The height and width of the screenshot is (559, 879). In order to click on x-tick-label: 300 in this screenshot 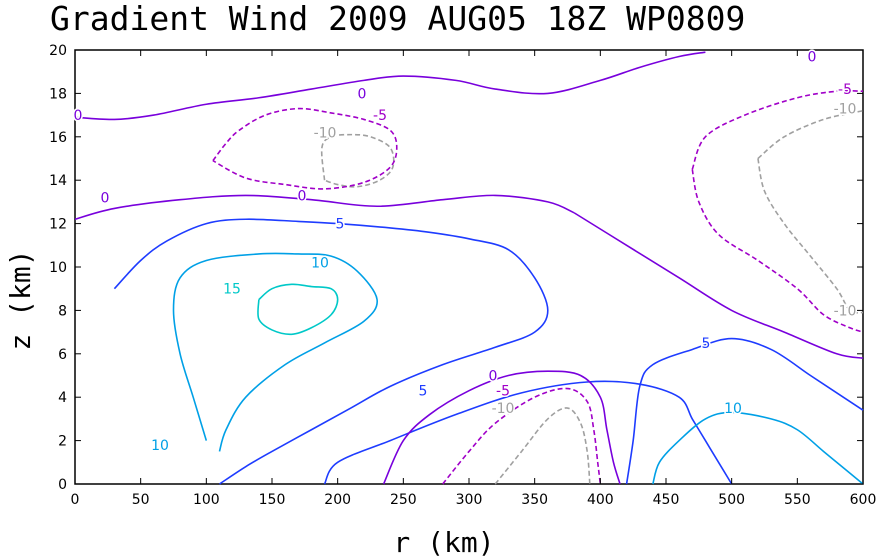, I will do `click(469, 500)`.